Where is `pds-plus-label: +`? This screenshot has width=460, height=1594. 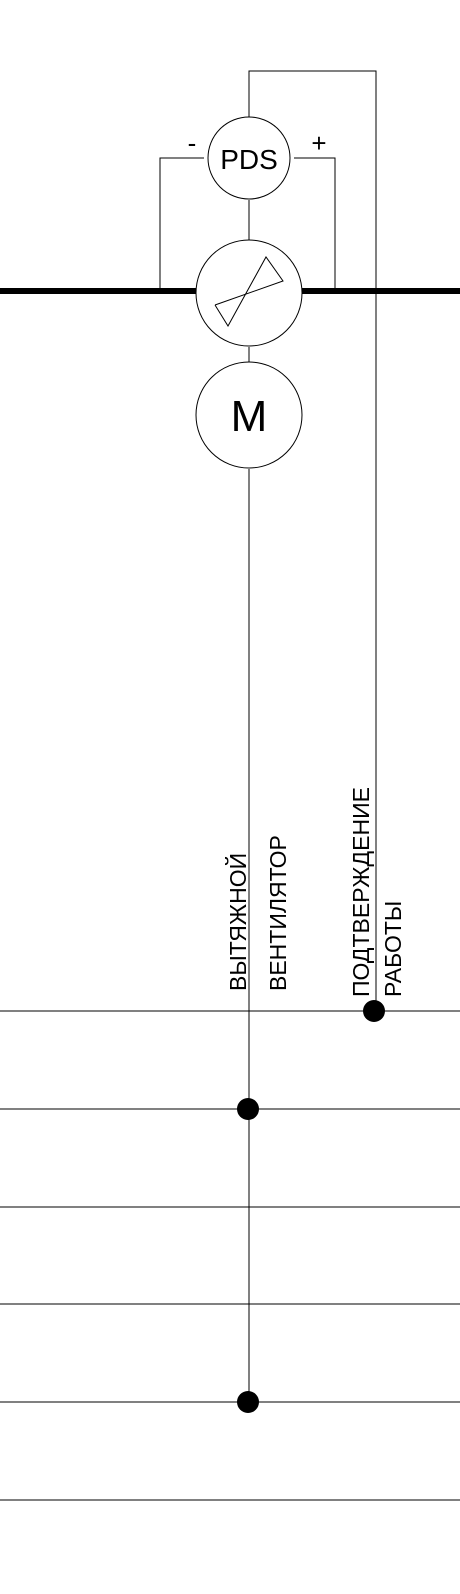
pds-plus-label: + is located at coordinates (318, 143).